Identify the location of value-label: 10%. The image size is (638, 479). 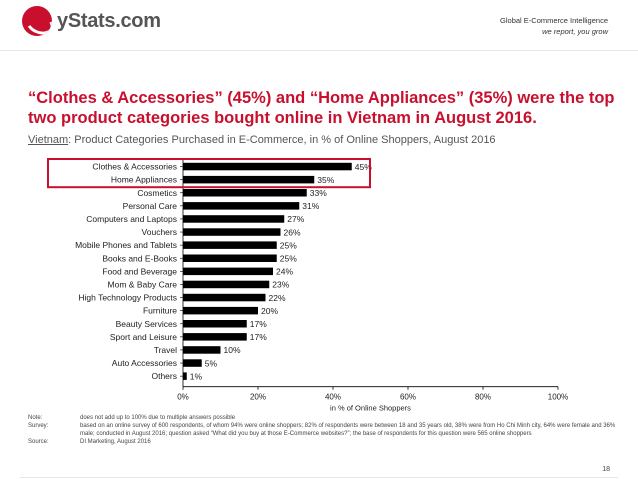
(232, 350).